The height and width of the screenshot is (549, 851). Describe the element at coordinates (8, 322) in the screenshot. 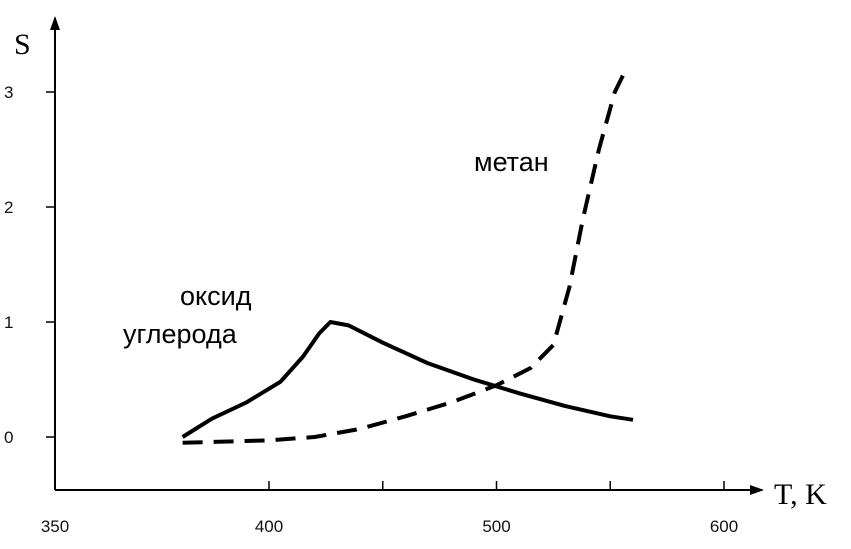

I see `y-tick-label: 1` at that location.